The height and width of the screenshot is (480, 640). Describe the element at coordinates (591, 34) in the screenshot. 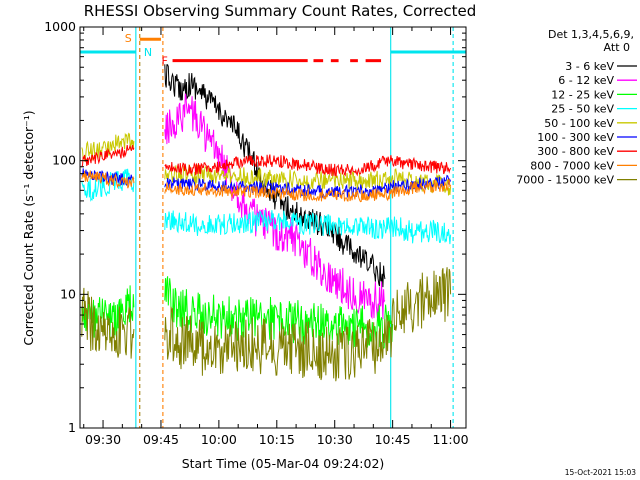

I see `legend-header-line1: Det 1,3,4,5,6,9,` at that location.